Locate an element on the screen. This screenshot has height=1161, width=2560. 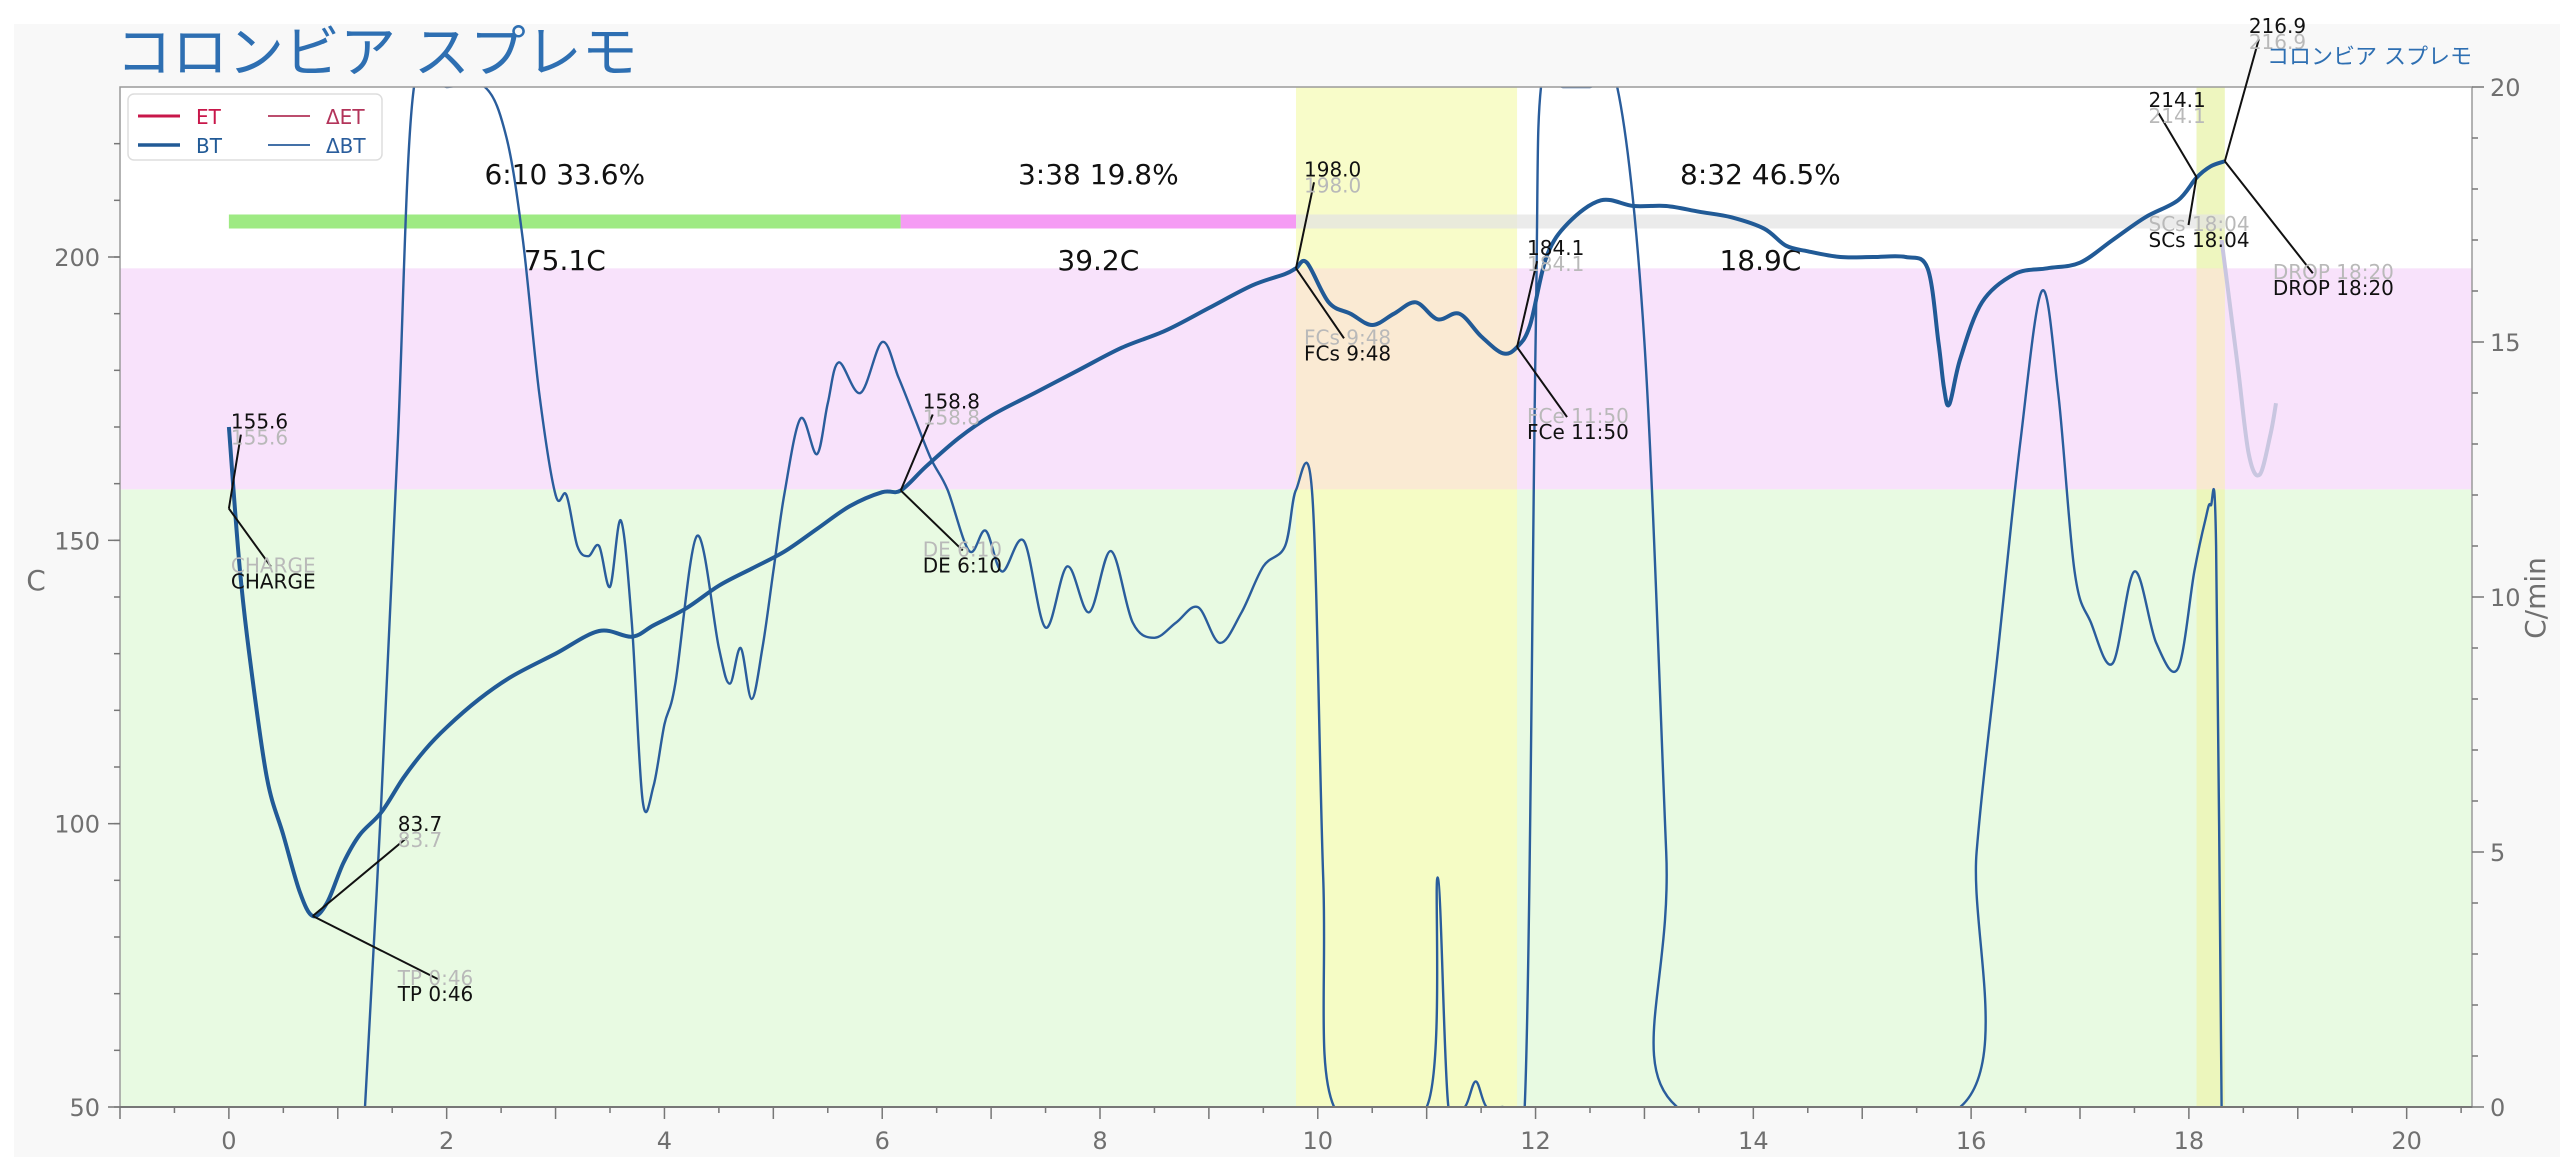
y-tick-label: 100 is located at coordinates (77, 825).